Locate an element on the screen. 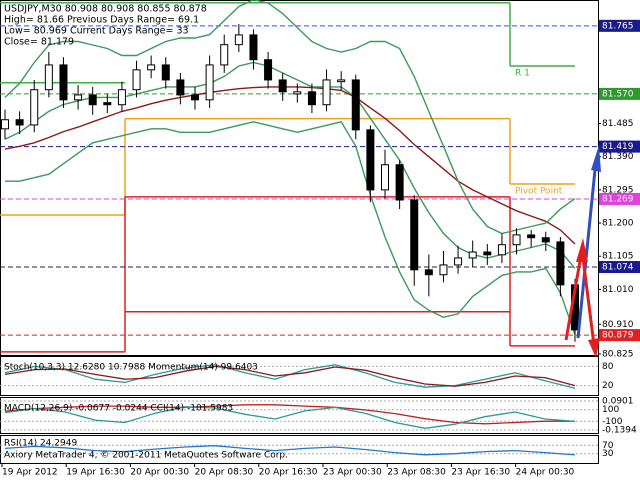 This screenshot has width=640, height=480. level-label: 81.419 is located at coordinates (618, 147).